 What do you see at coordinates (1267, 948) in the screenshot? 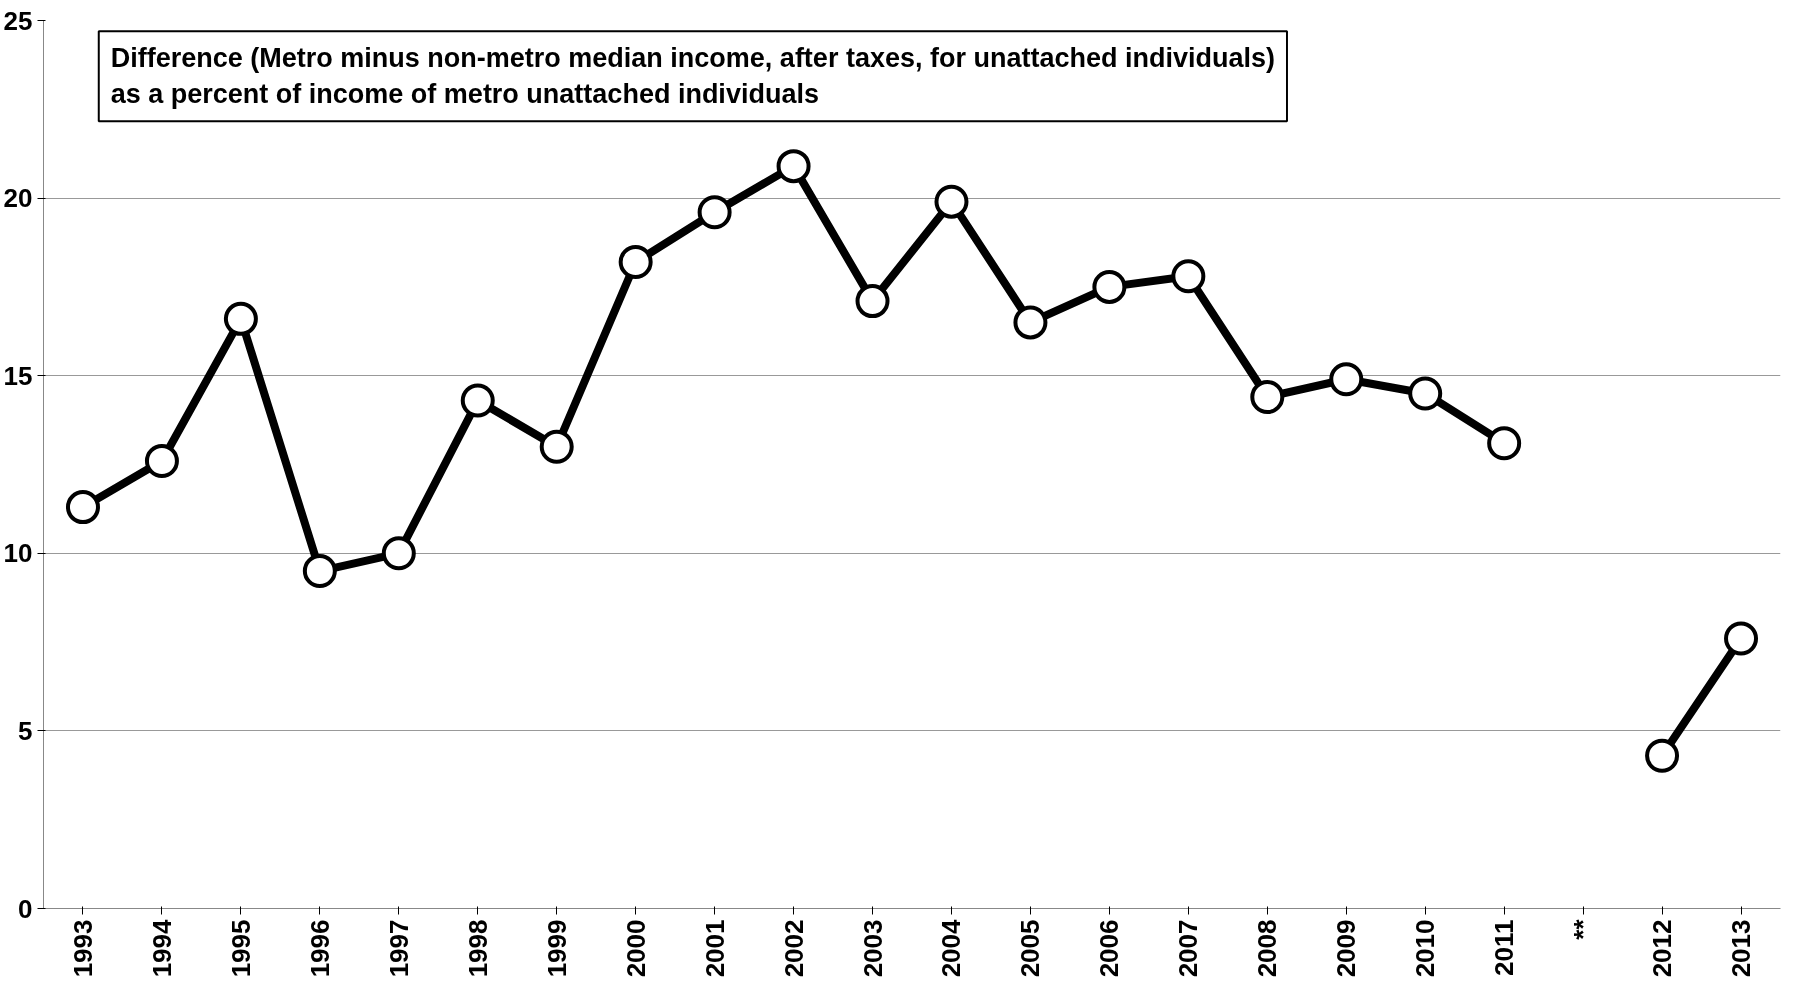
I see `x-tick-label: 2008` at bounding box center [1267, 948].